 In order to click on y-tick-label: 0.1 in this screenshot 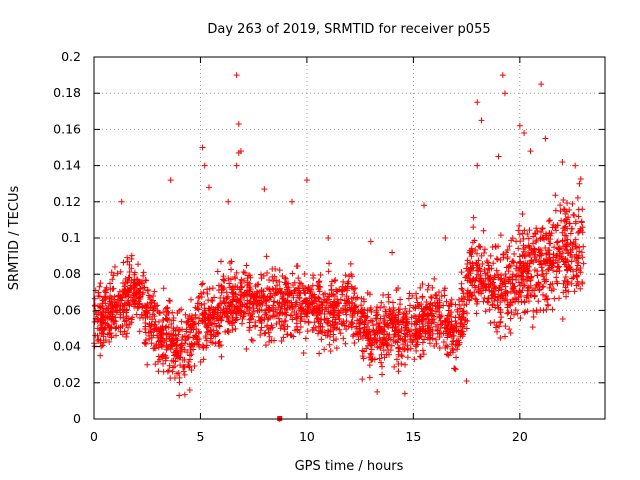, I will do `click(71, 237)`.